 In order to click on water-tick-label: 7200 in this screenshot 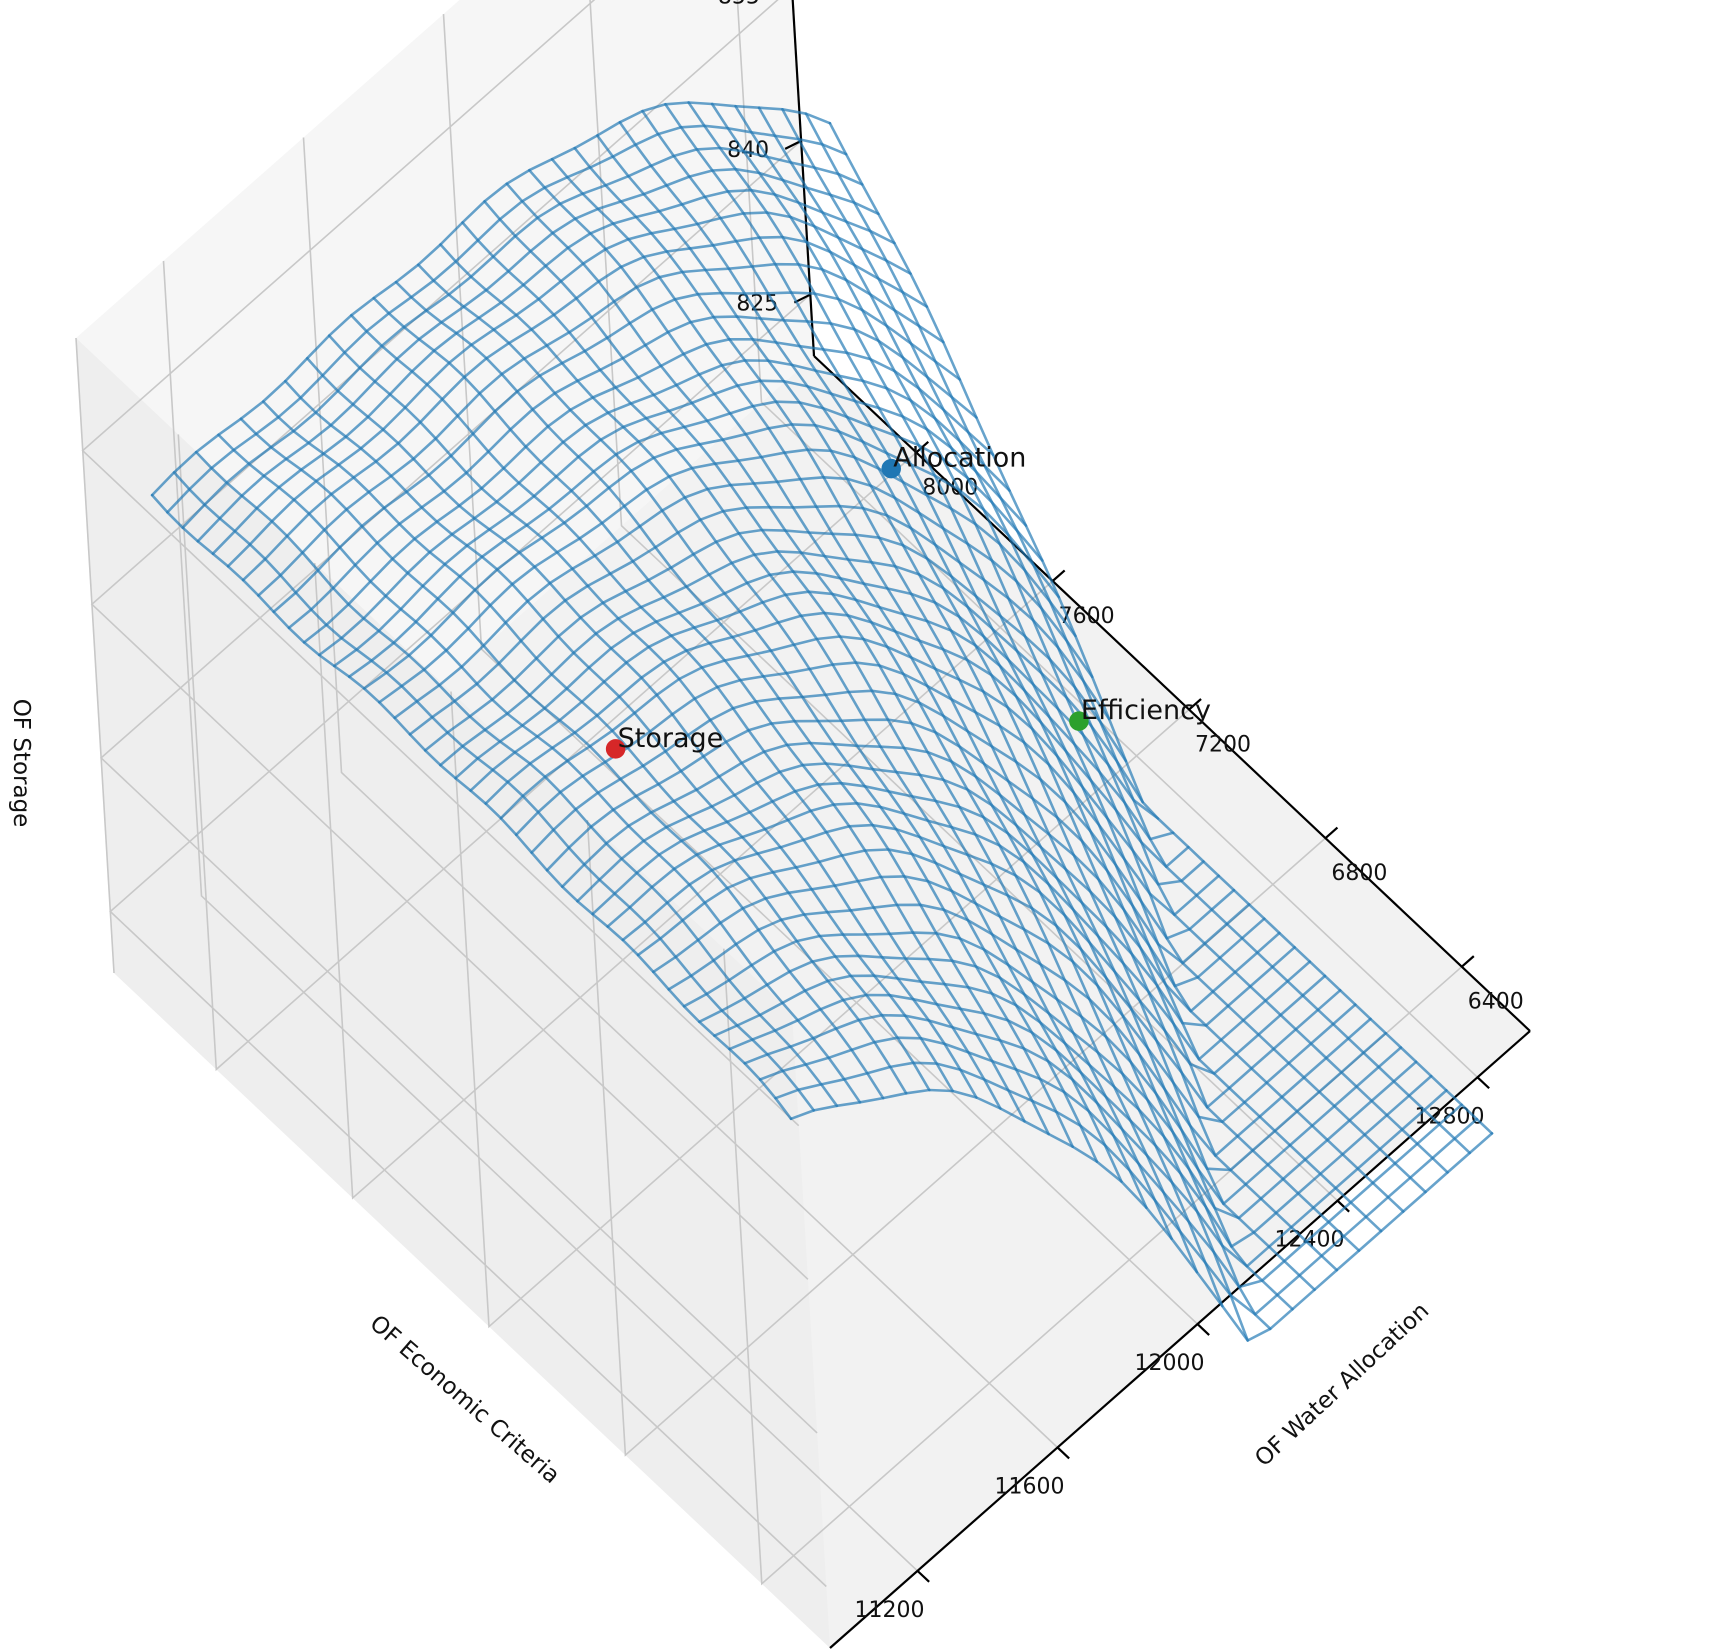, I will do `click(1223, 745)`.